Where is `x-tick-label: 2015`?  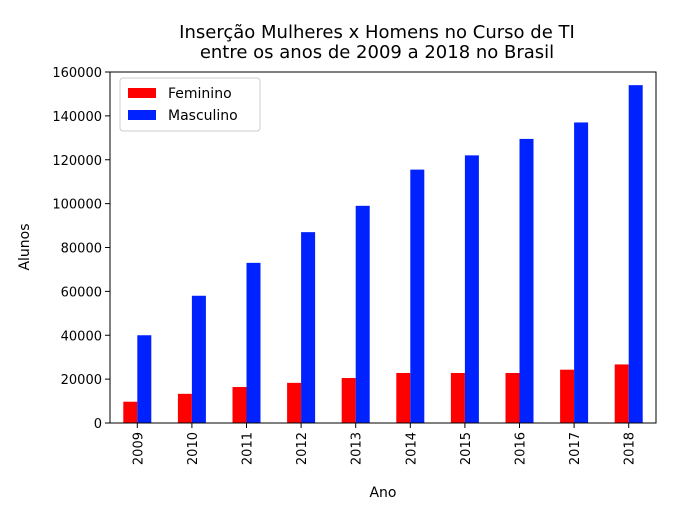 x-tick-label: 2015 is located at coordinates (466, 448).